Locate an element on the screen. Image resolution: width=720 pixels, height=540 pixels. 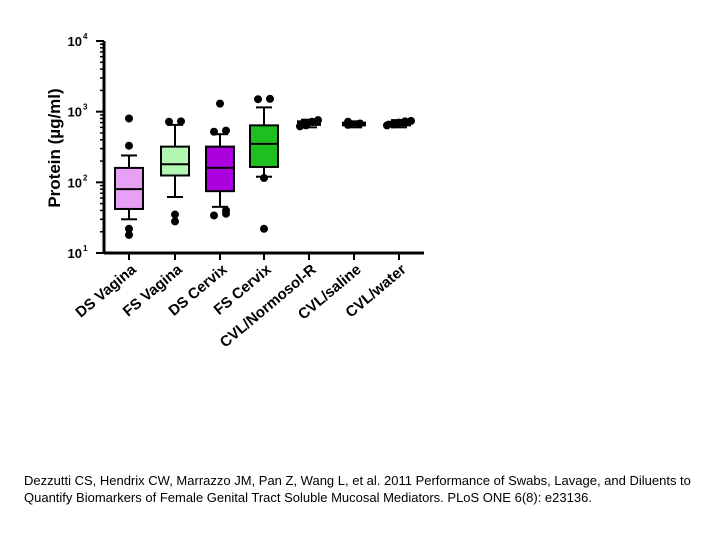
y-axis-label: Protein (µg/ml) is located at coordinates (54, 147).